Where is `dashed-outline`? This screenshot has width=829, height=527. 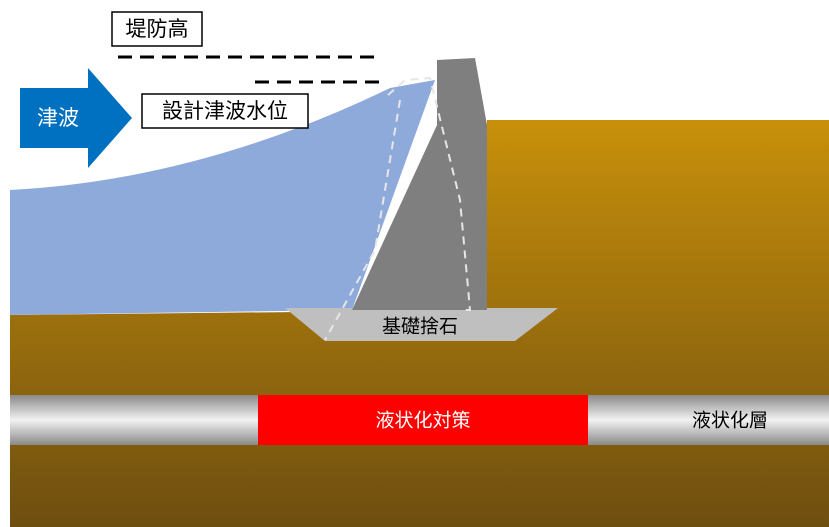
dashed-outline is located at coordinates (398, 208).